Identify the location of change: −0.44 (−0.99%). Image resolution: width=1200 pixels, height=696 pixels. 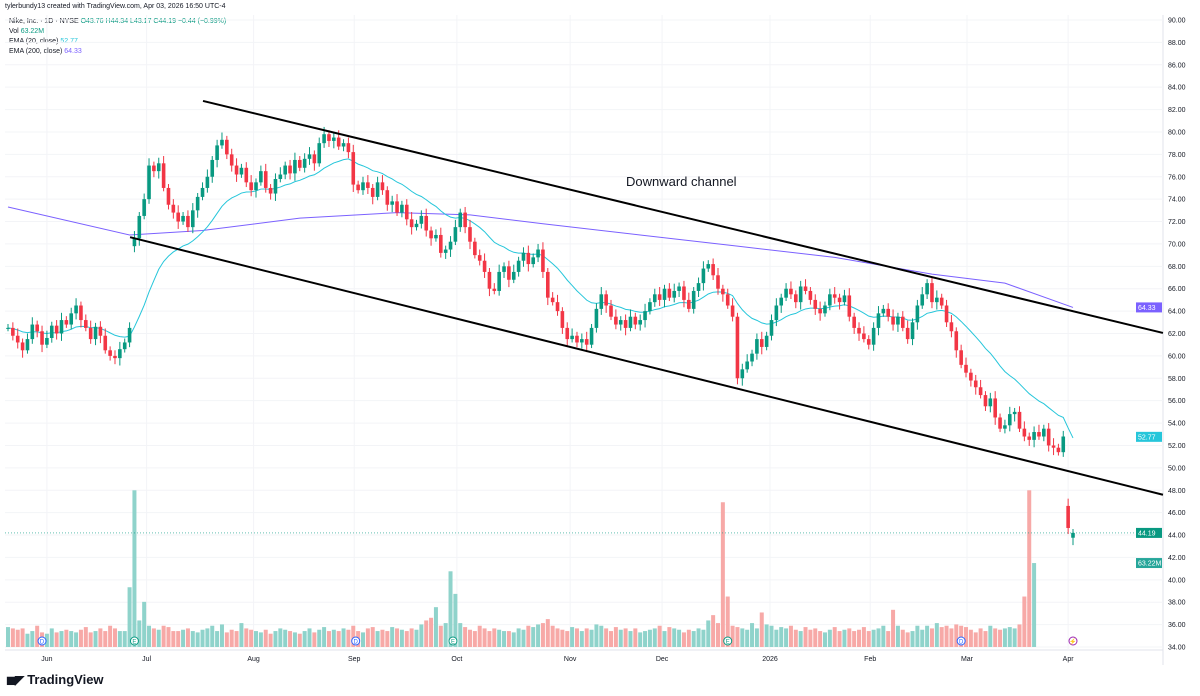
(202, 21).